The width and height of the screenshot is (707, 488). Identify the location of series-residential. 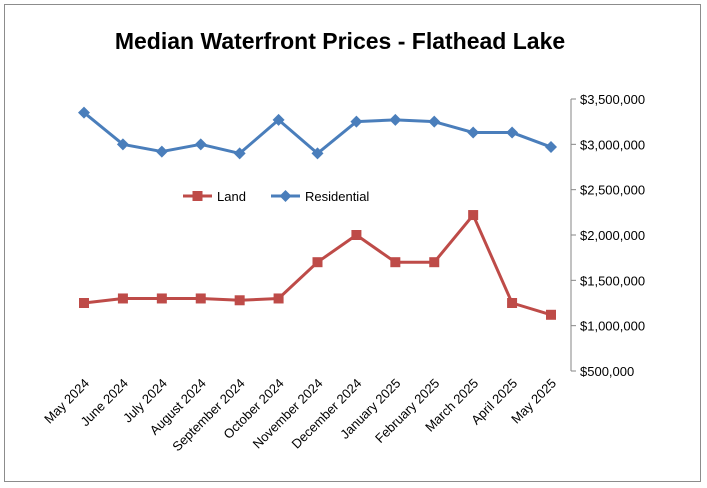
(317, 133).